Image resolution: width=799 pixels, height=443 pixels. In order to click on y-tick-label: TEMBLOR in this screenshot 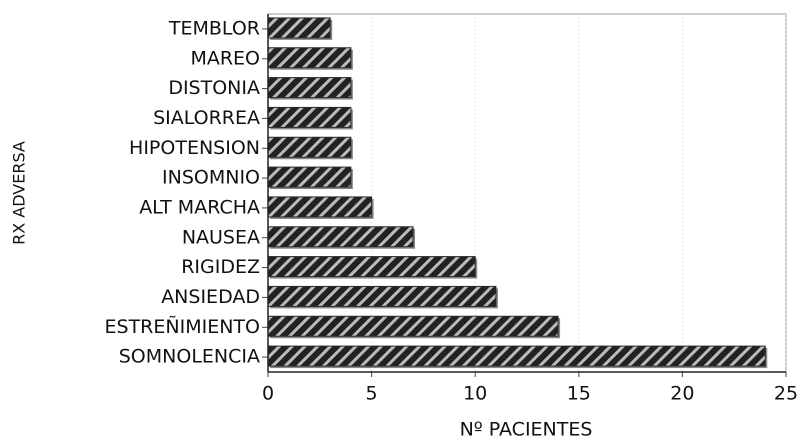, I will do `click(214, 28)`.